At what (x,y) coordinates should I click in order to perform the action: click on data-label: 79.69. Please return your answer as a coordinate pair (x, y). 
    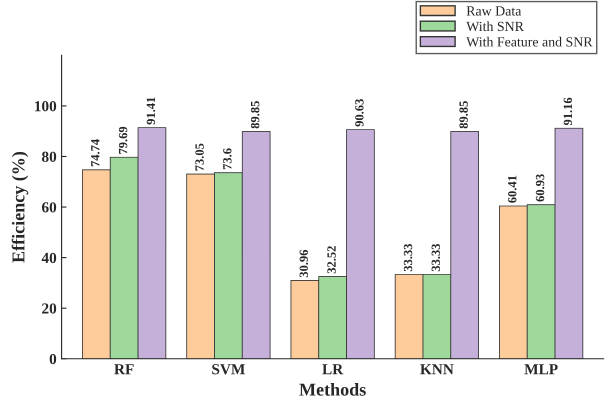
    Looking at the image, I should click on (123, 140).